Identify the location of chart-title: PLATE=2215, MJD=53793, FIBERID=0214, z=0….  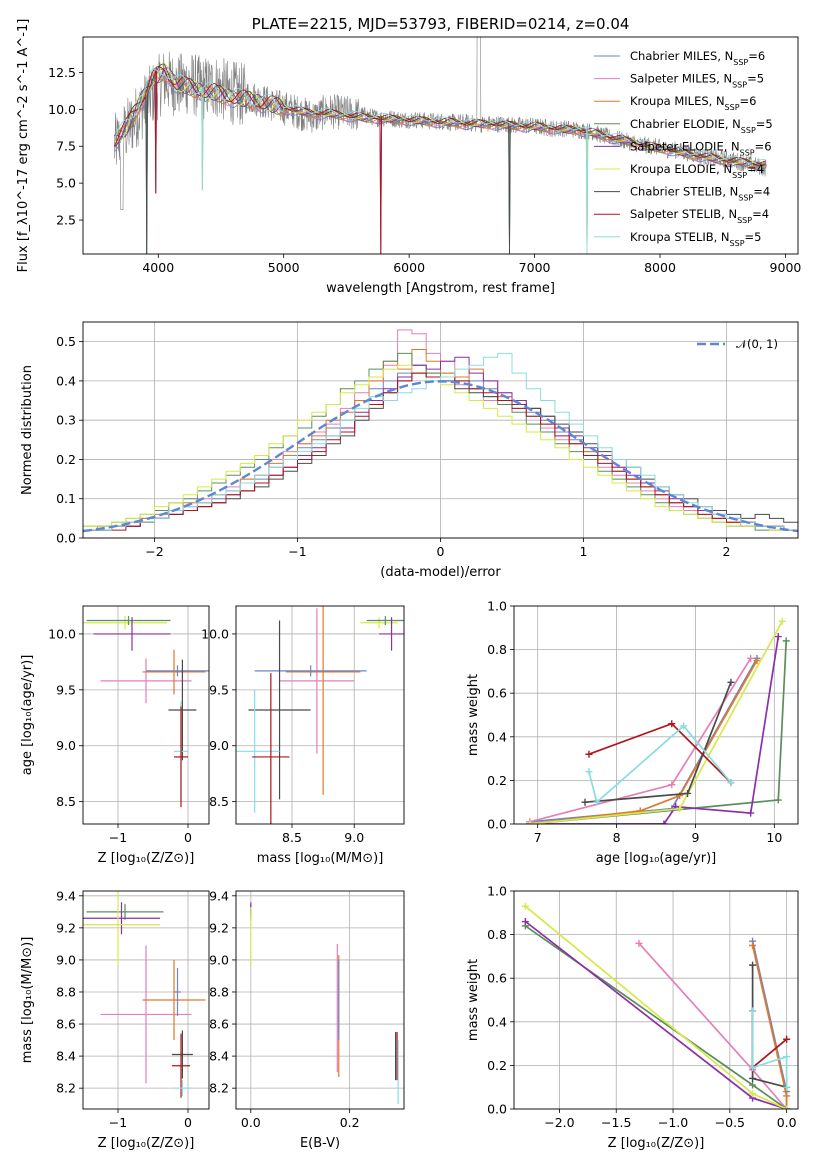
(441, 24).